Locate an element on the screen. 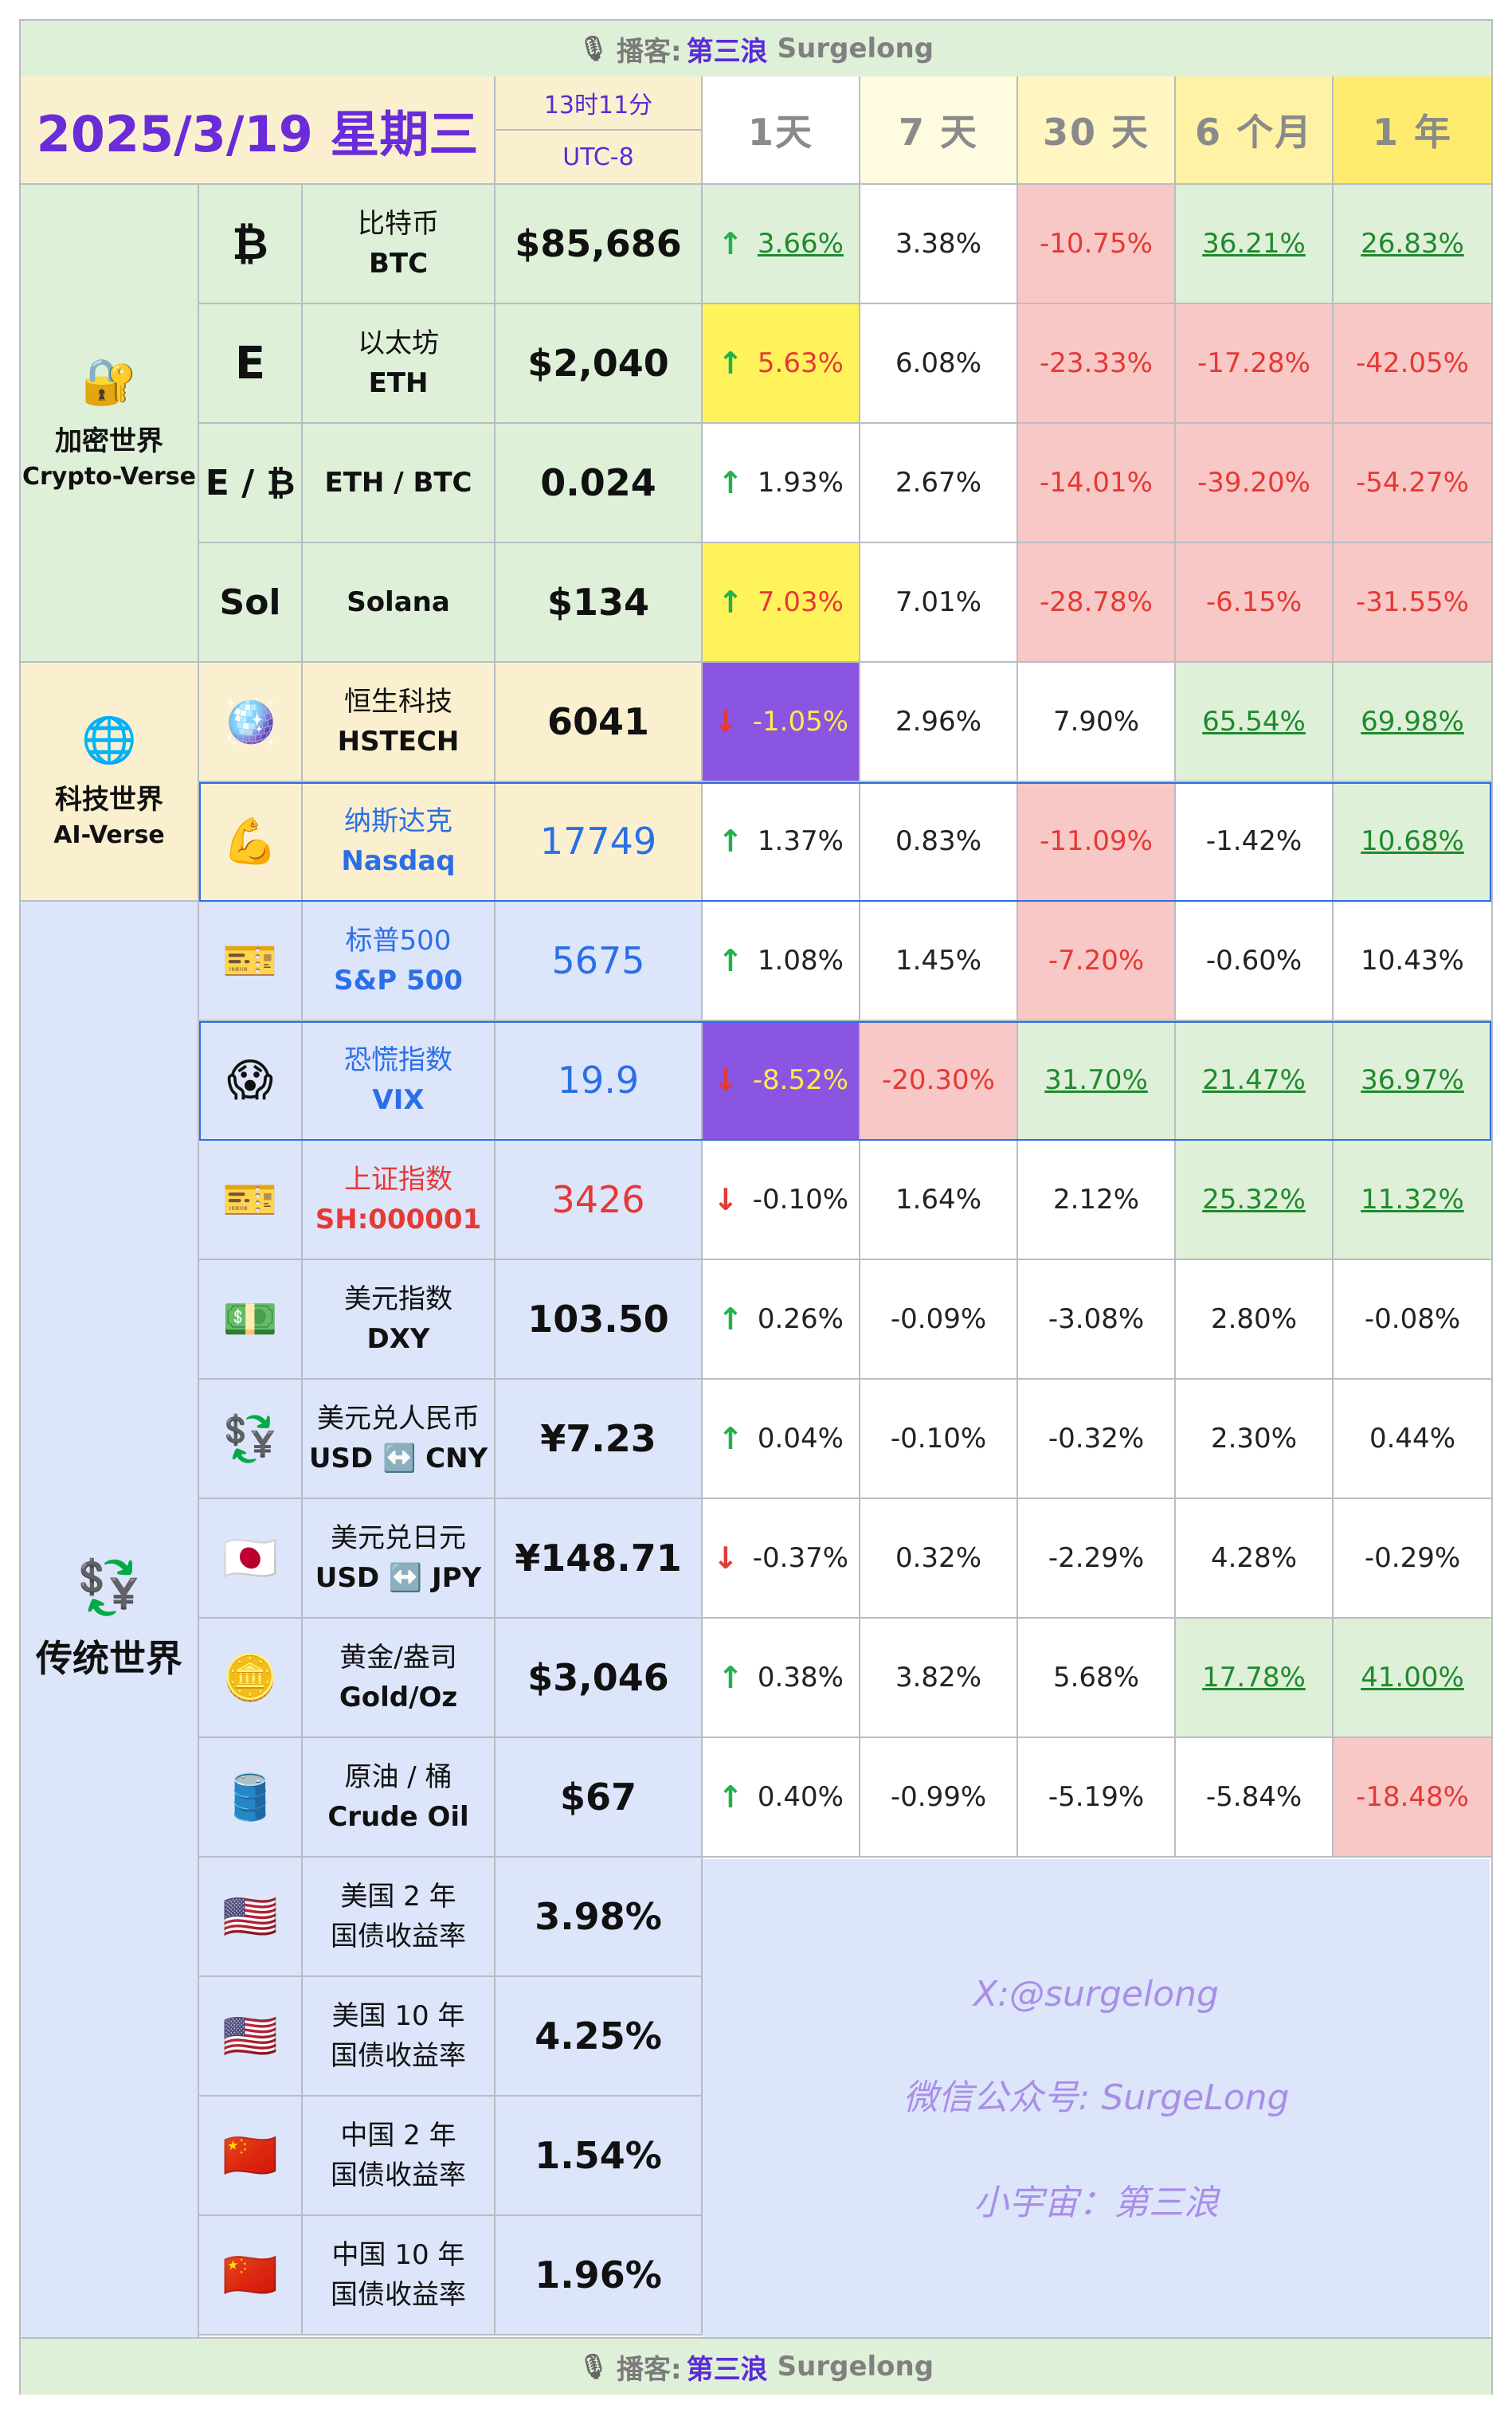 The width and height of the screenshot is (1512, 2412). change-p6m: 36.21% is located at coordinates (1255, 244).